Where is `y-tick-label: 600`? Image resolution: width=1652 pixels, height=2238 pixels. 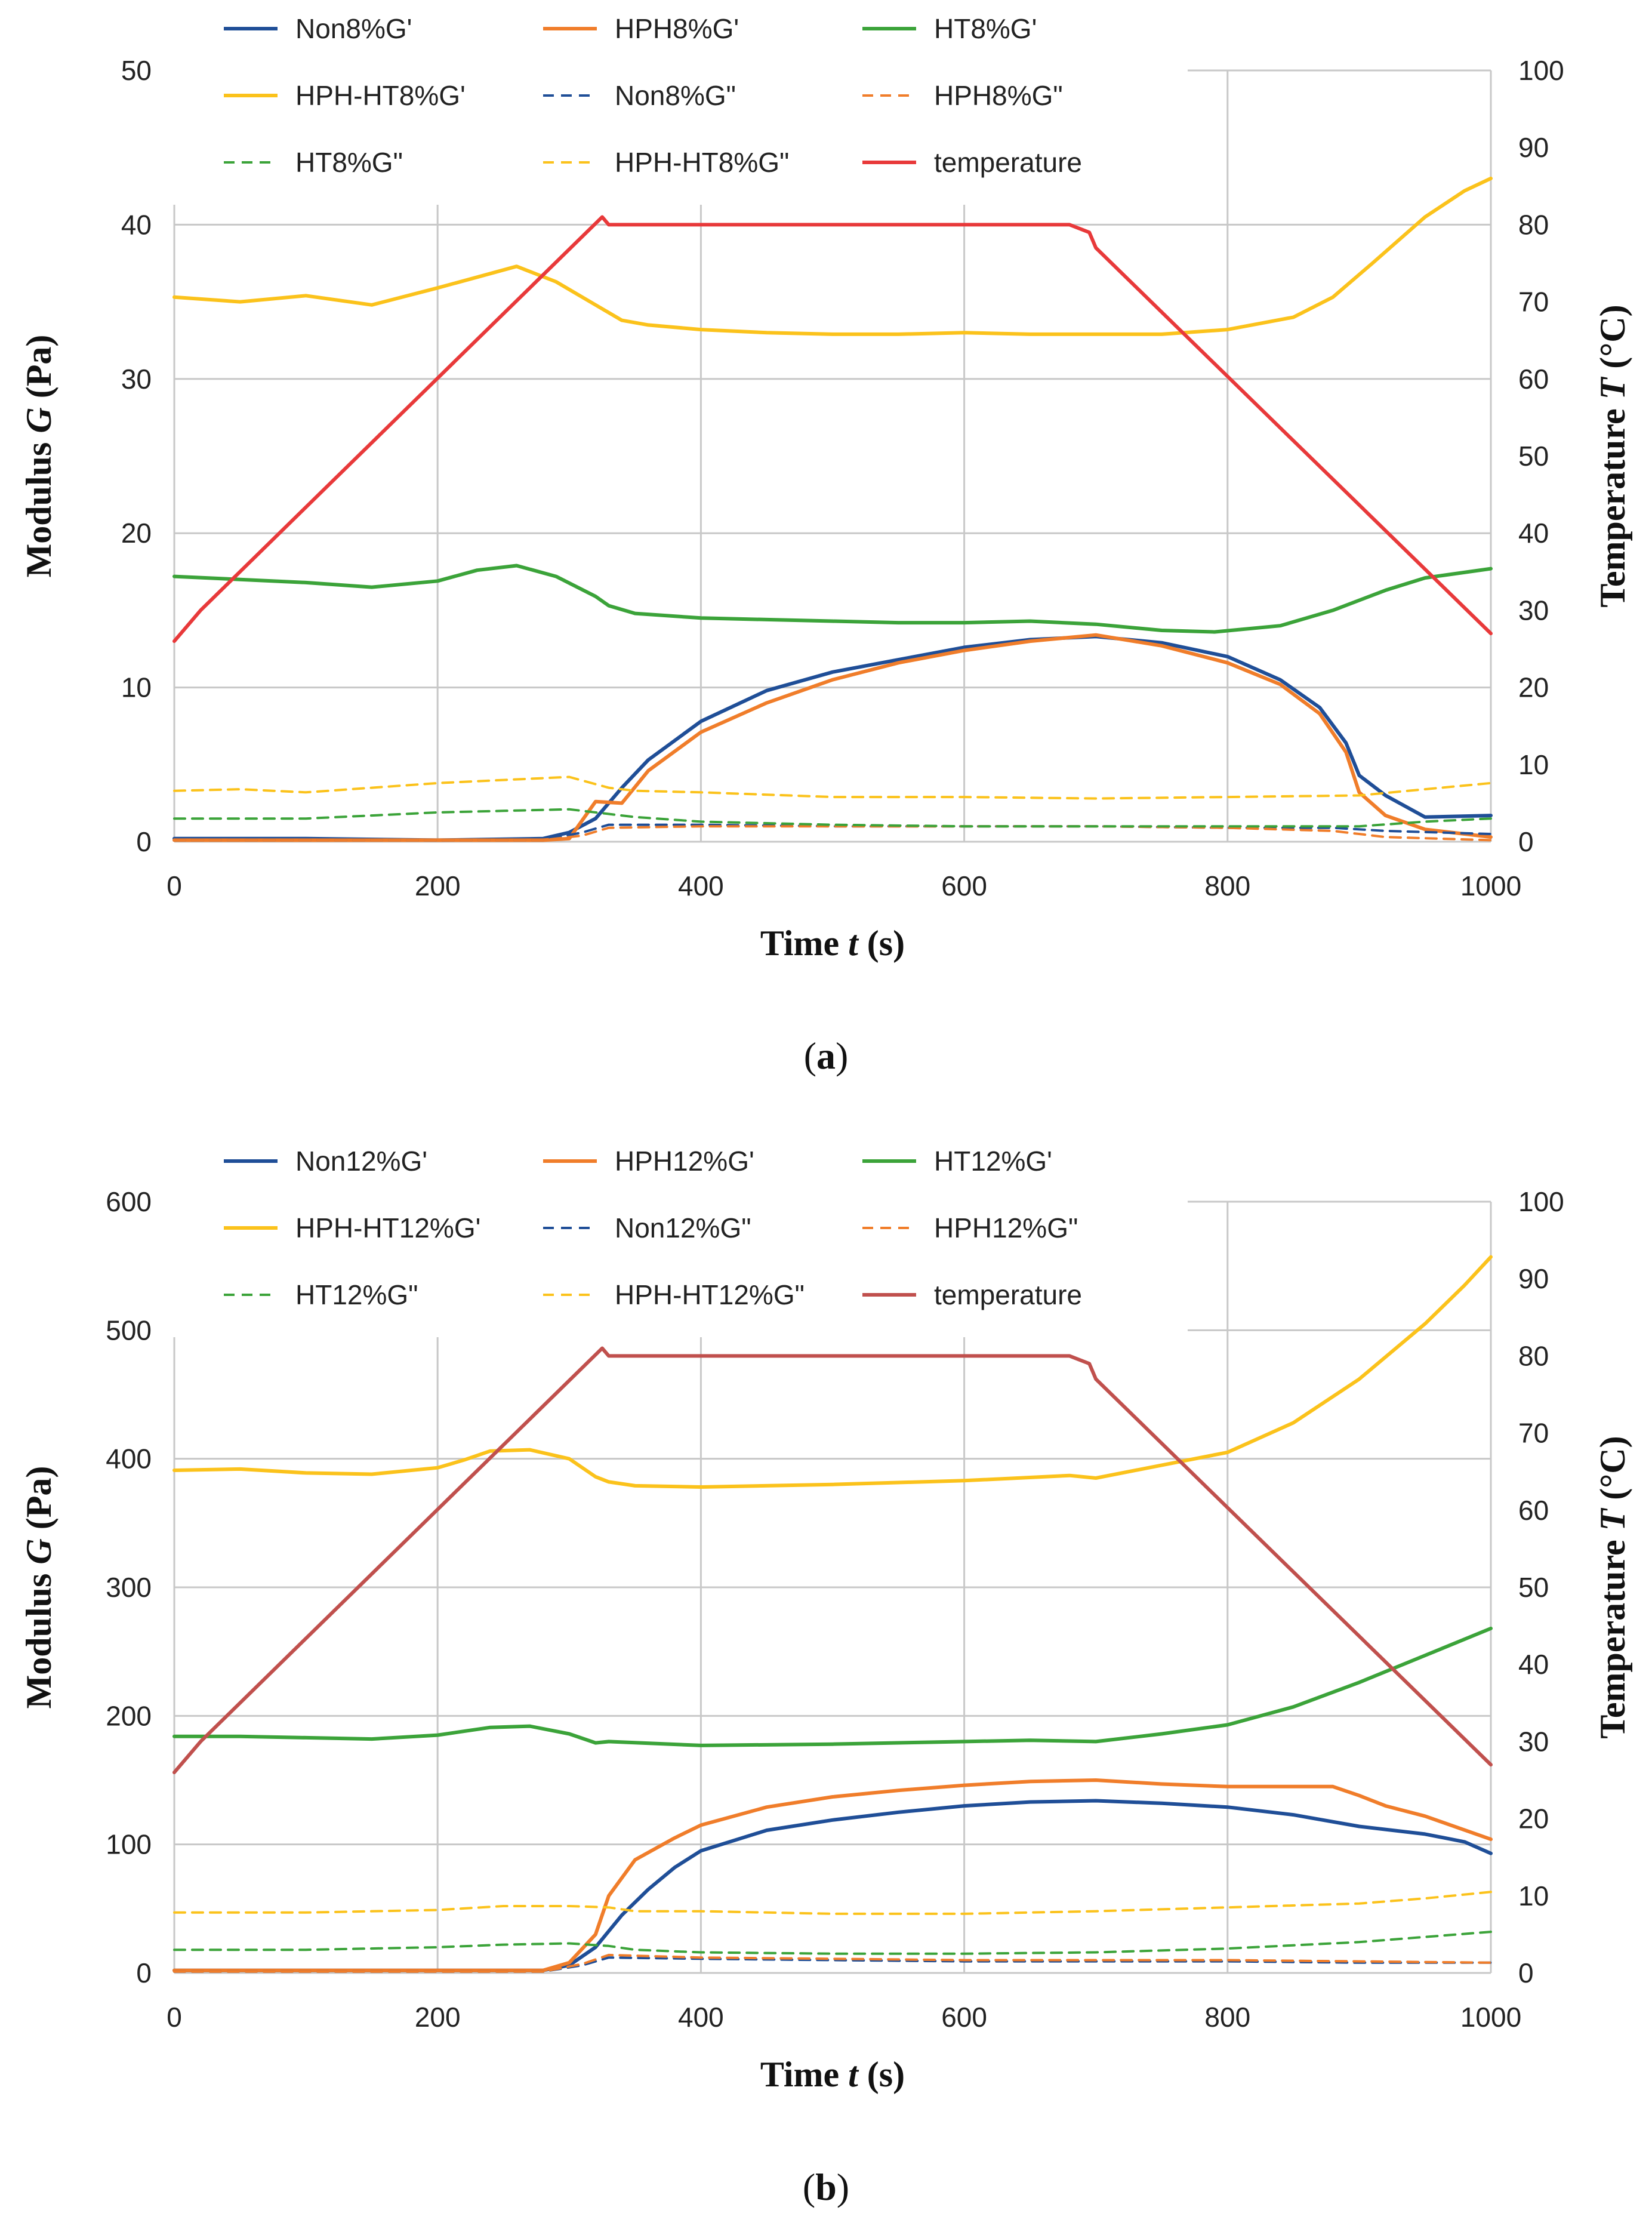 y-tick-label: 600 is located at coordinates (129, 1201).